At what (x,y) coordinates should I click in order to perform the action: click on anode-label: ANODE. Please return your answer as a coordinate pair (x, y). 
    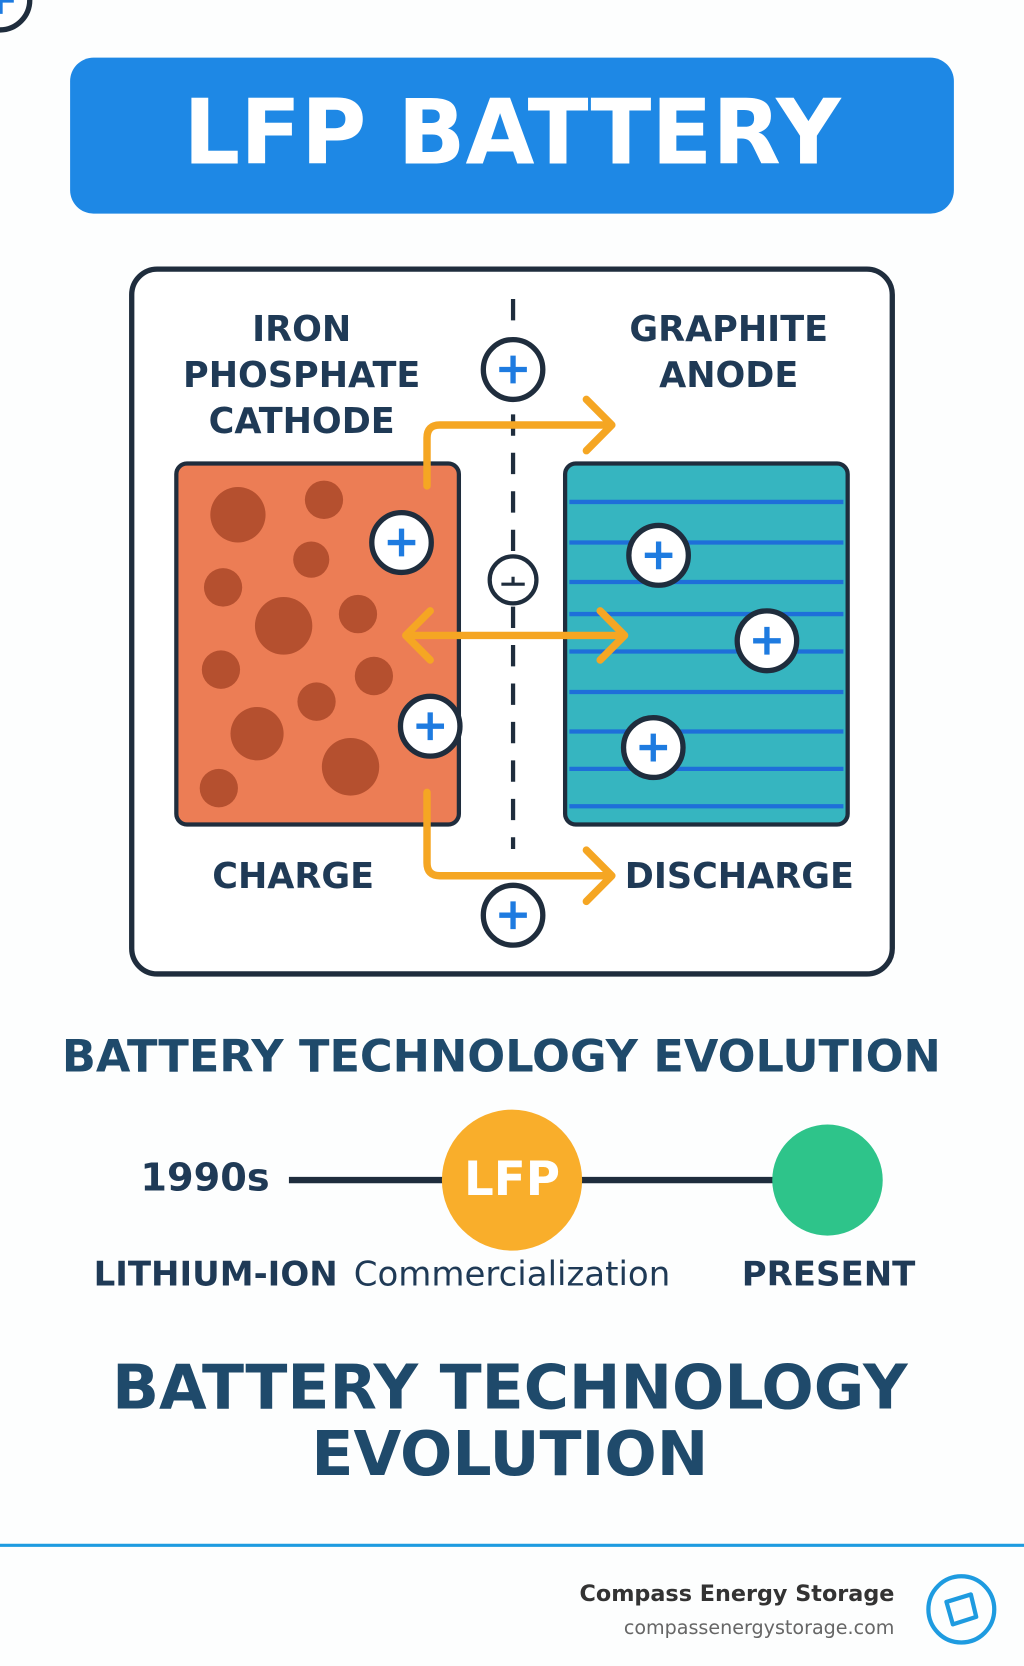
    Looking at the image, I should click on (728, 375).